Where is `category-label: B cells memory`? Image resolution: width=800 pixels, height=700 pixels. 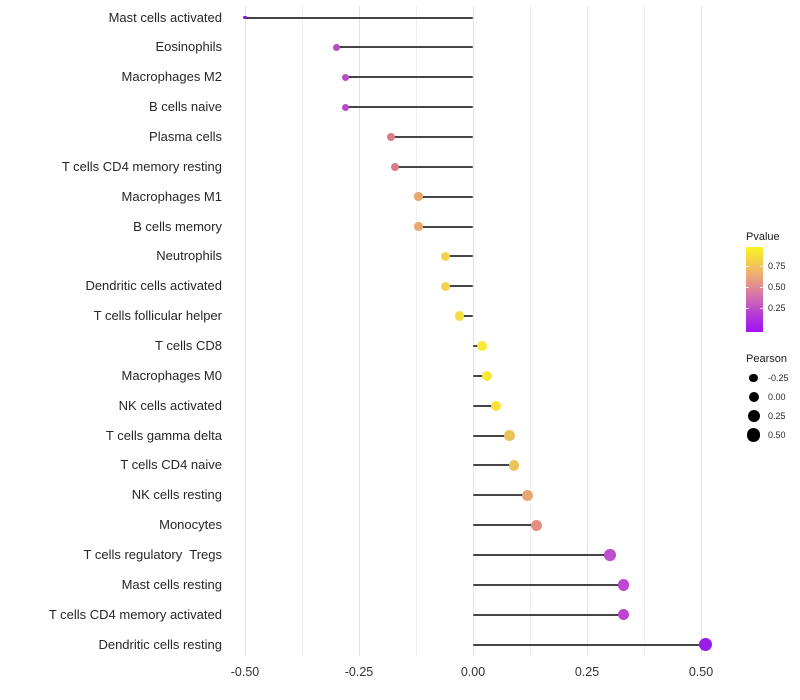
category-label: B cells memory is located at coordinates (177, 226).